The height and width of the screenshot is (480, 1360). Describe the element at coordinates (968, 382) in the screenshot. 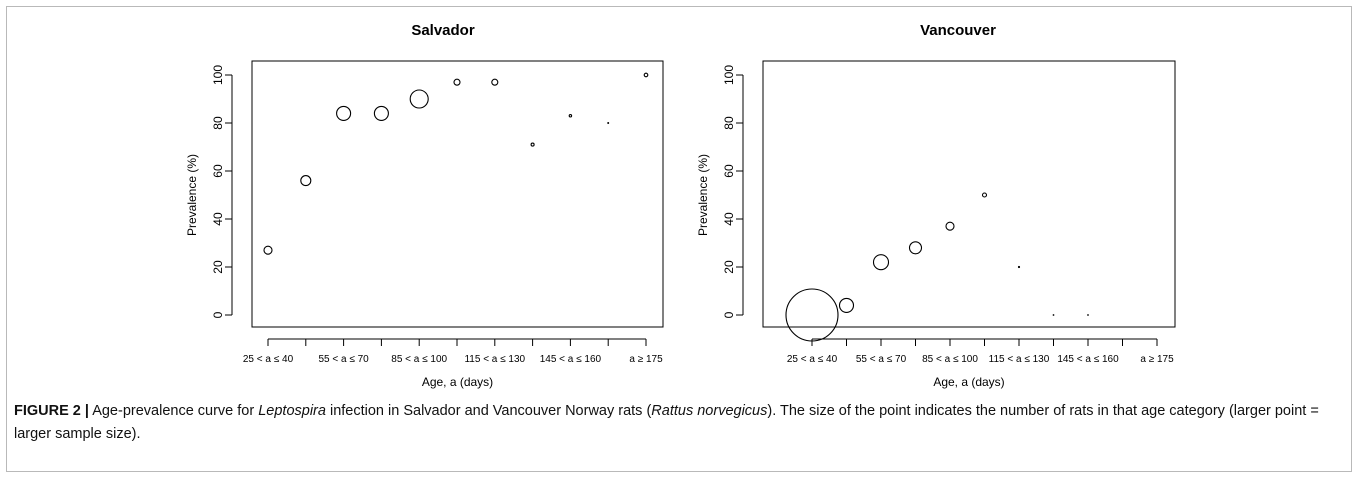

I see `vancouver-x-axis-label: Age, a (days)` at that location.